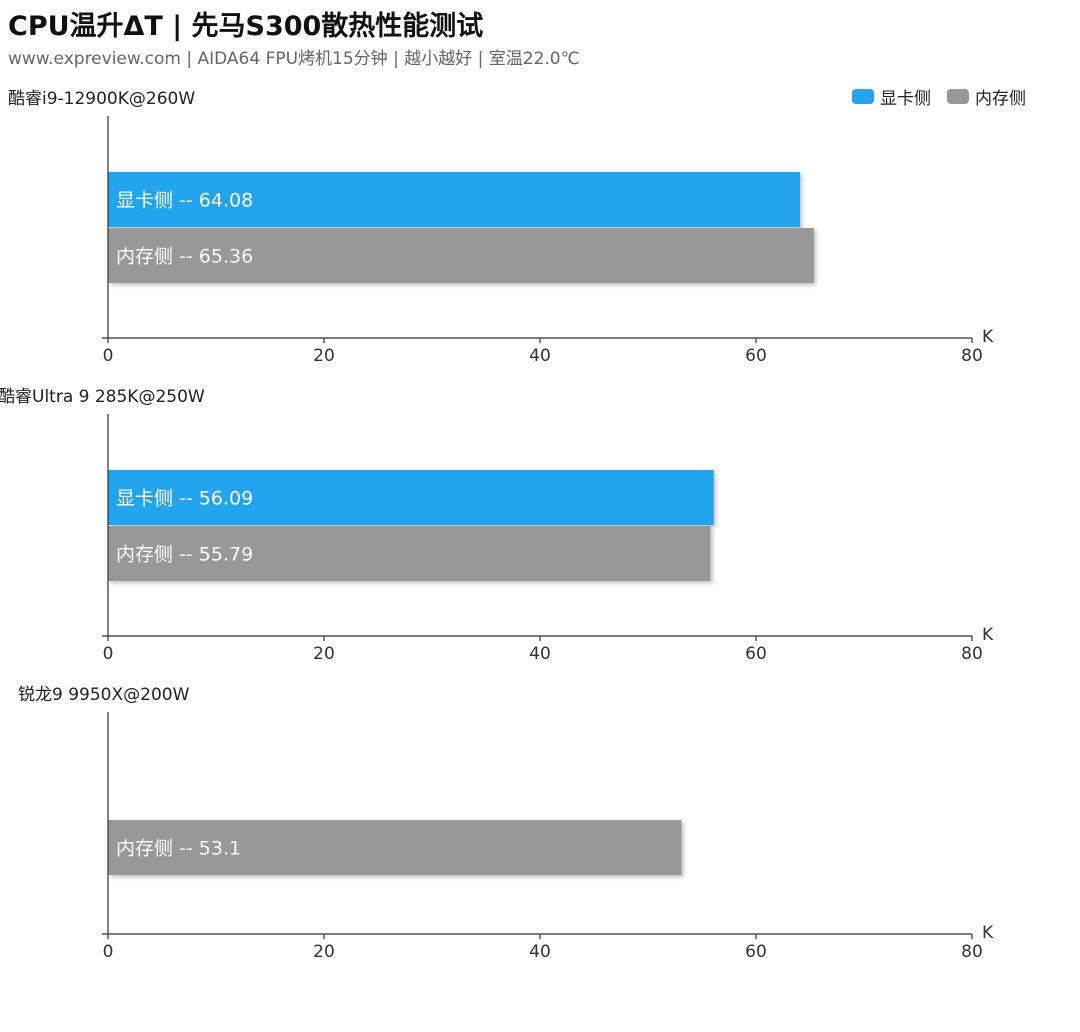 This screenshot has height=1032, width=1080. Describe the element at coordinates (108, 356) in the screenshot. I see `x-tick-label-0-0: 0` at that location.